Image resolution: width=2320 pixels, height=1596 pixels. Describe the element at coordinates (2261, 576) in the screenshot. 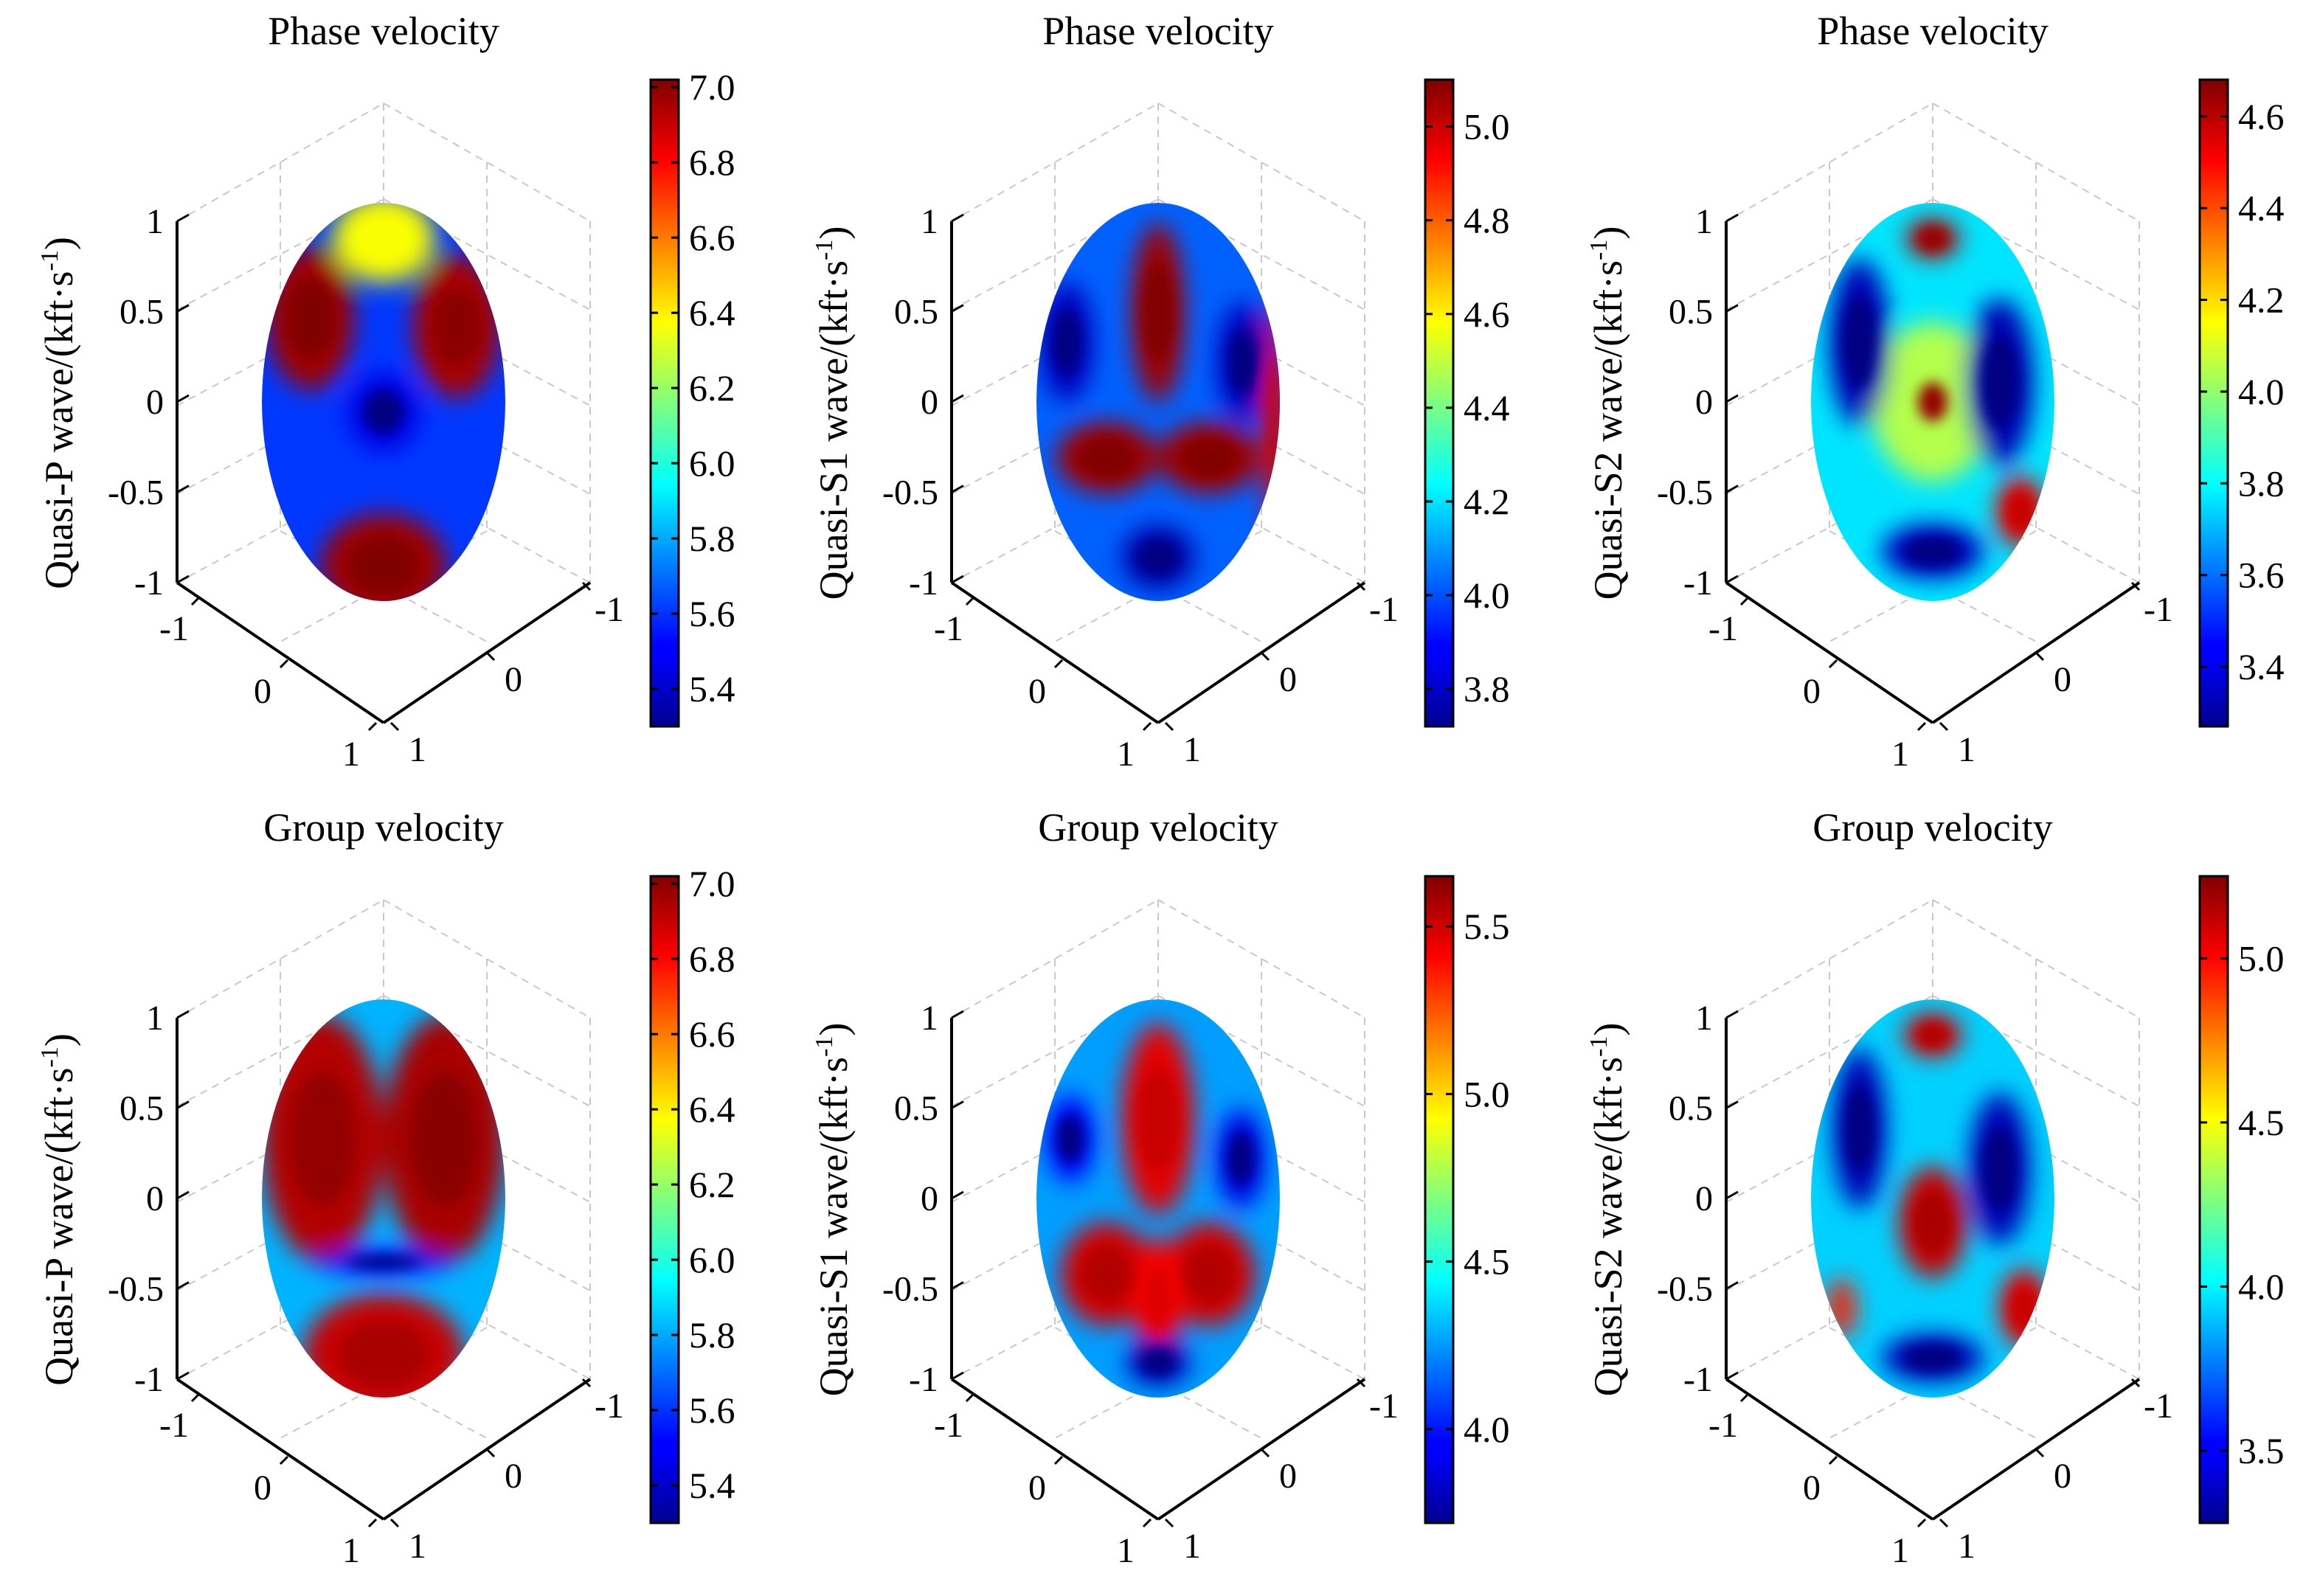

I see `colorbar-tick-label: 3.6` at that location.